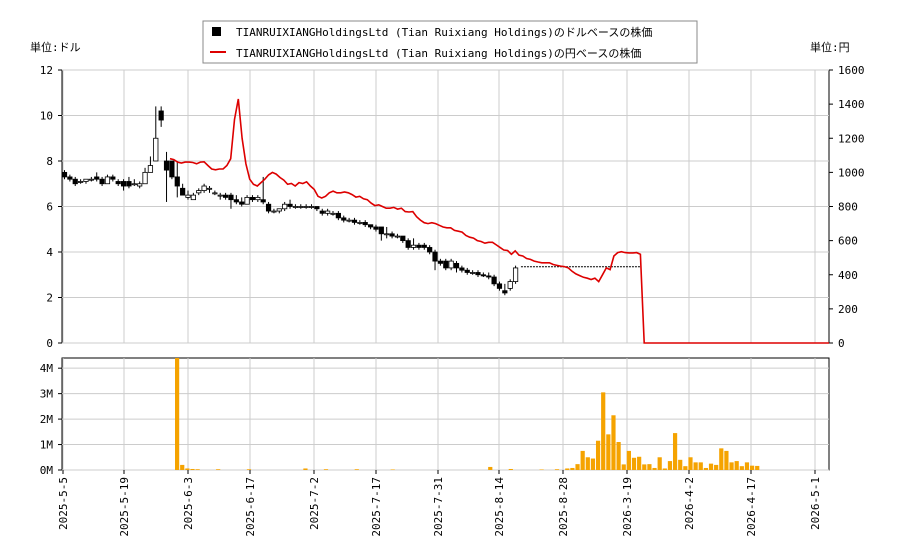 Image resolution: width=900 pixels, height=554 pixels. I want to click on date-tick-label: 2025-5-5, so click(63, 503).